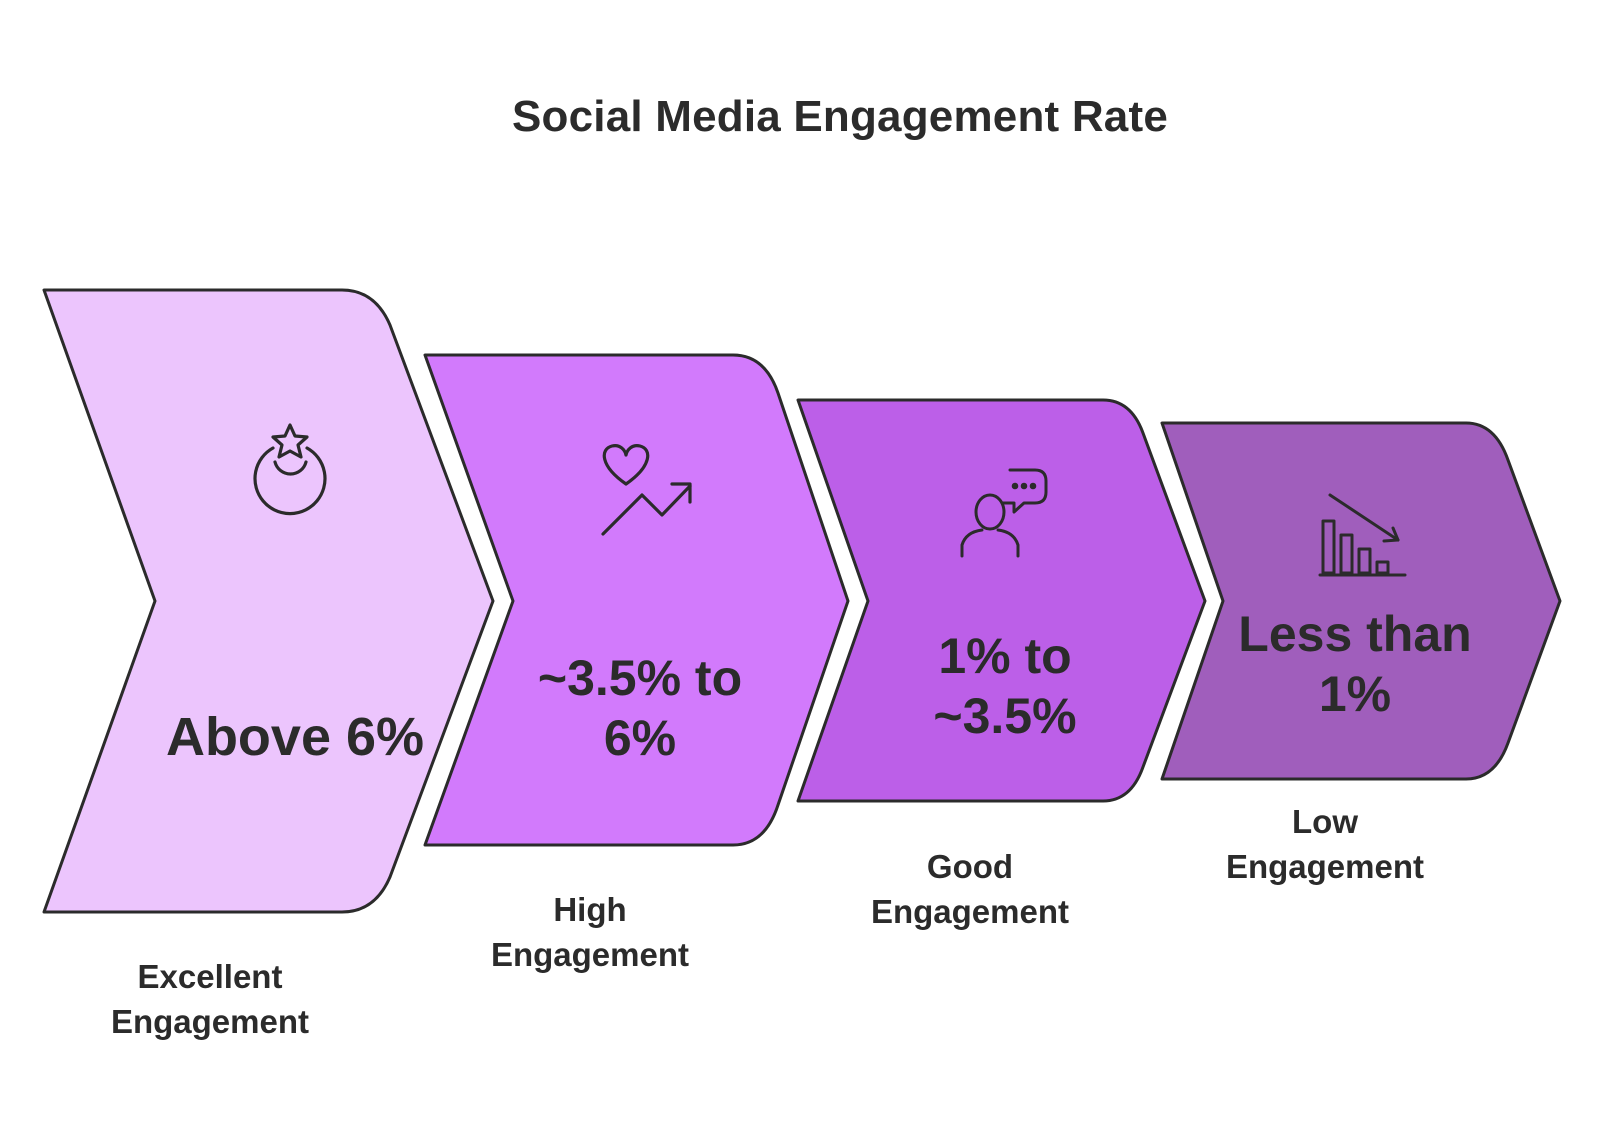 Image resolution: width=1600 pixels, height=1133 pixels. Describe the element at coordinates (840, 116) in the screenshot. I see `diagram-title: Social Media Engagement Rate` at that location.